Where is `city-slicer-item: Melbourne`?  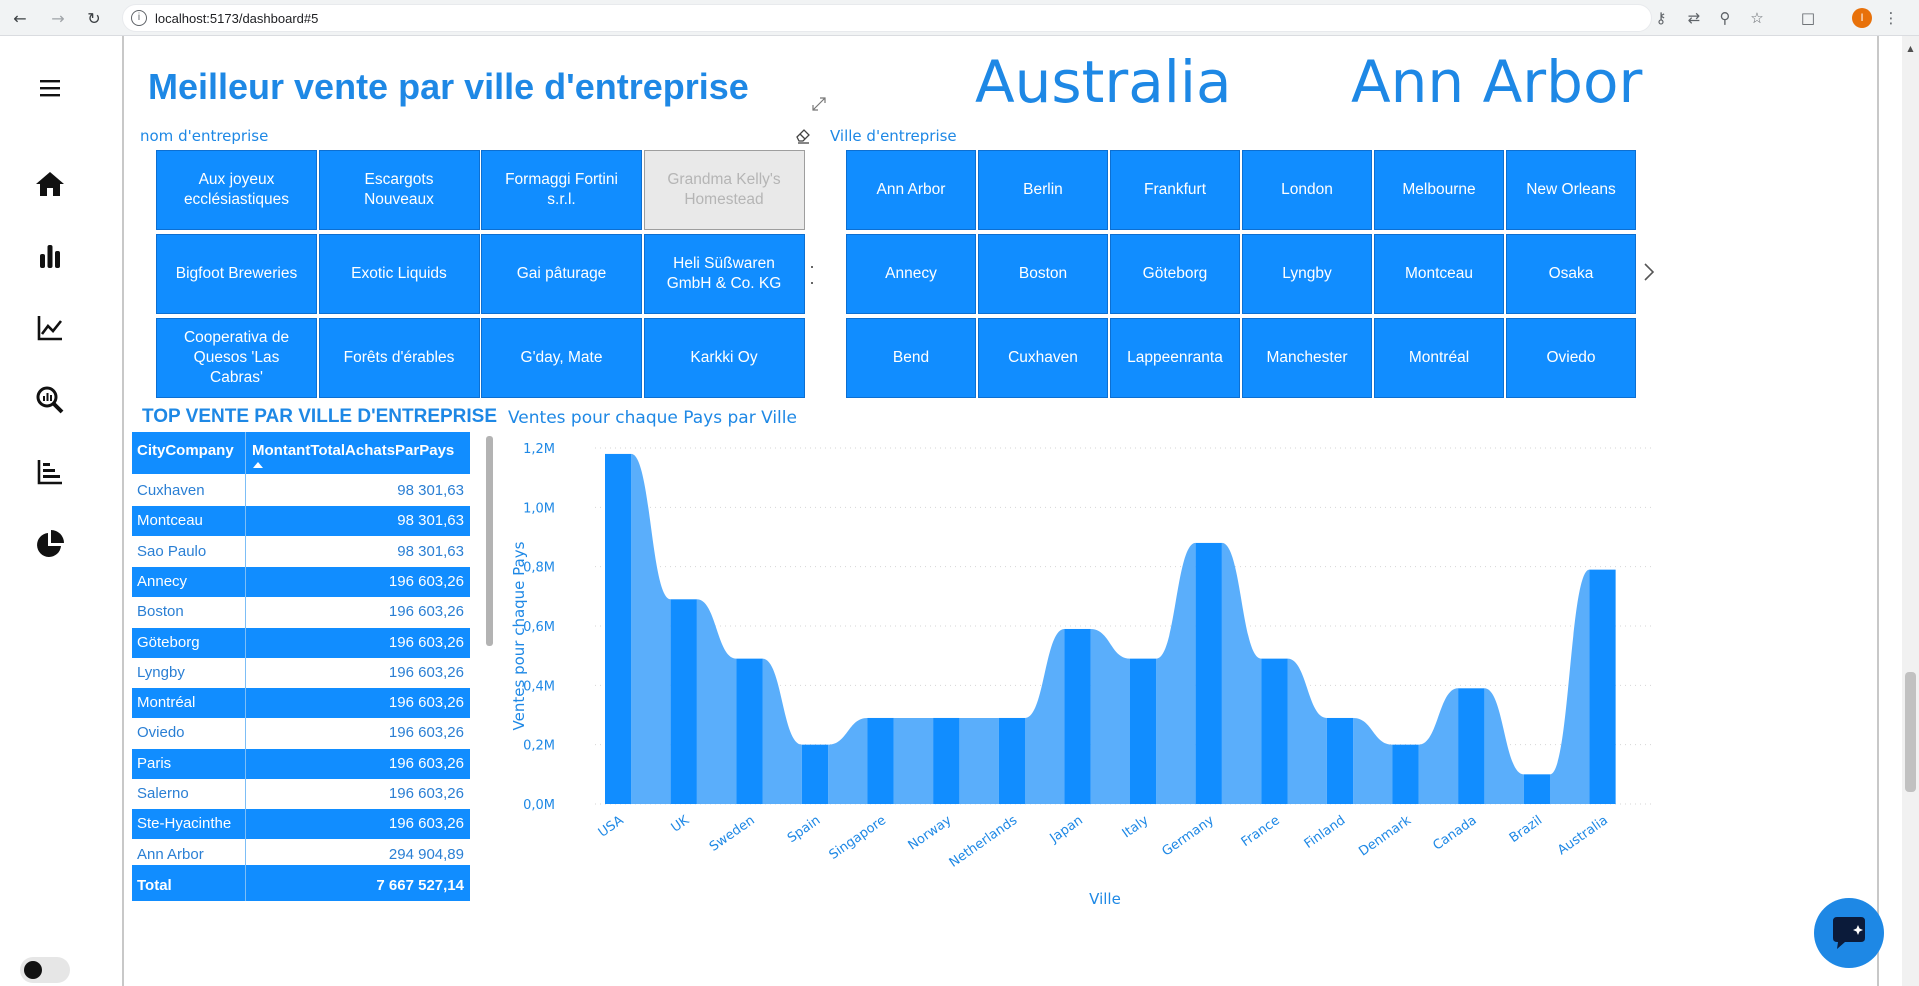
city-slicer-item: Melbourne is located at coordinates (1439, 190).